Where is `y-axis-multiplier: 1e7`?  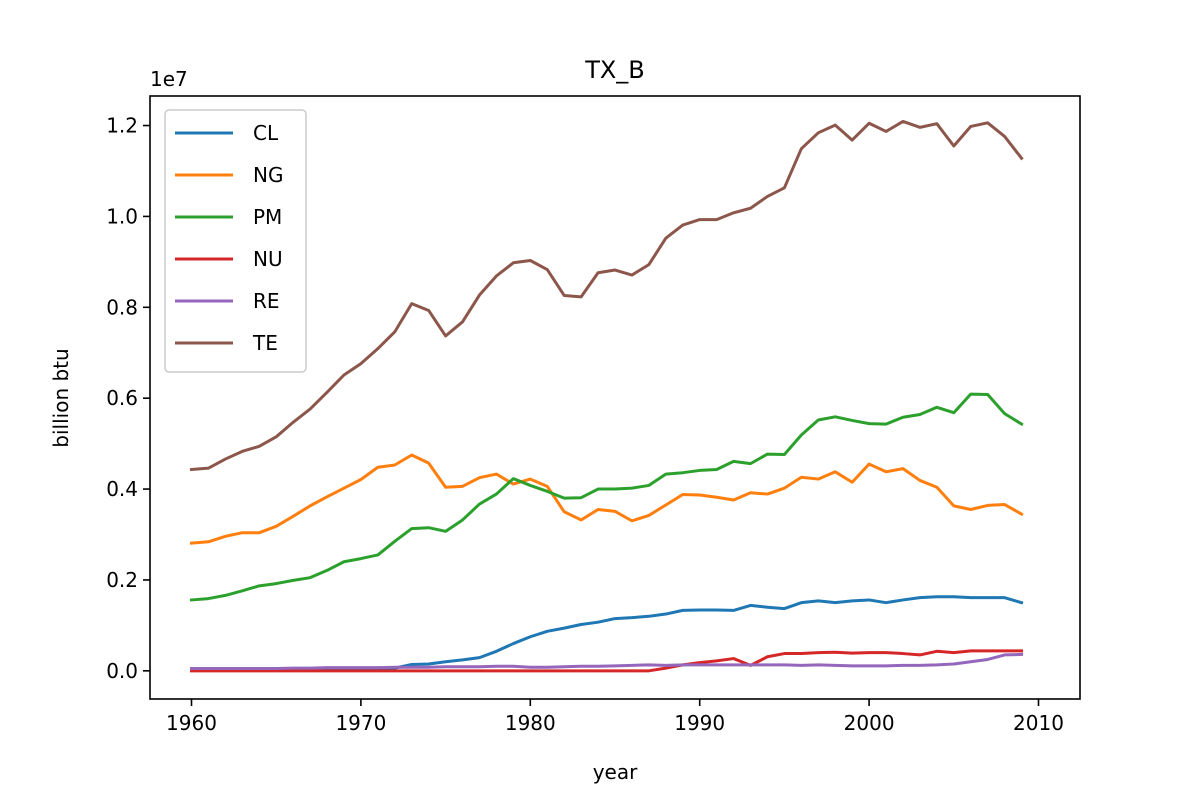 y-axis-multiplier: 1e7 is located at coordinates (169, 79).